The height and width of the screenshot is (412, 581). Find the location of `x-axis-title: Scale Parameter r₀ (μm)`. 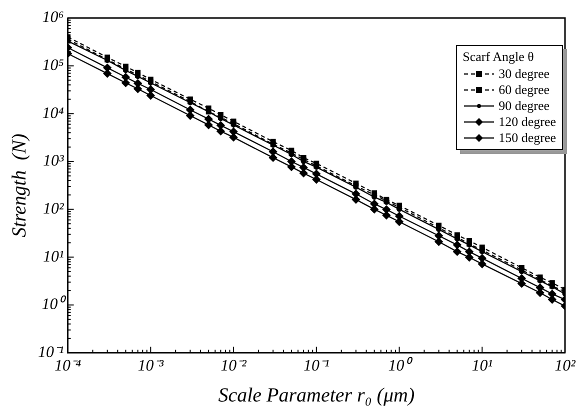

x-axis-title: Scale Parameter r₀ (μm) is located at coordinates (316, 395).